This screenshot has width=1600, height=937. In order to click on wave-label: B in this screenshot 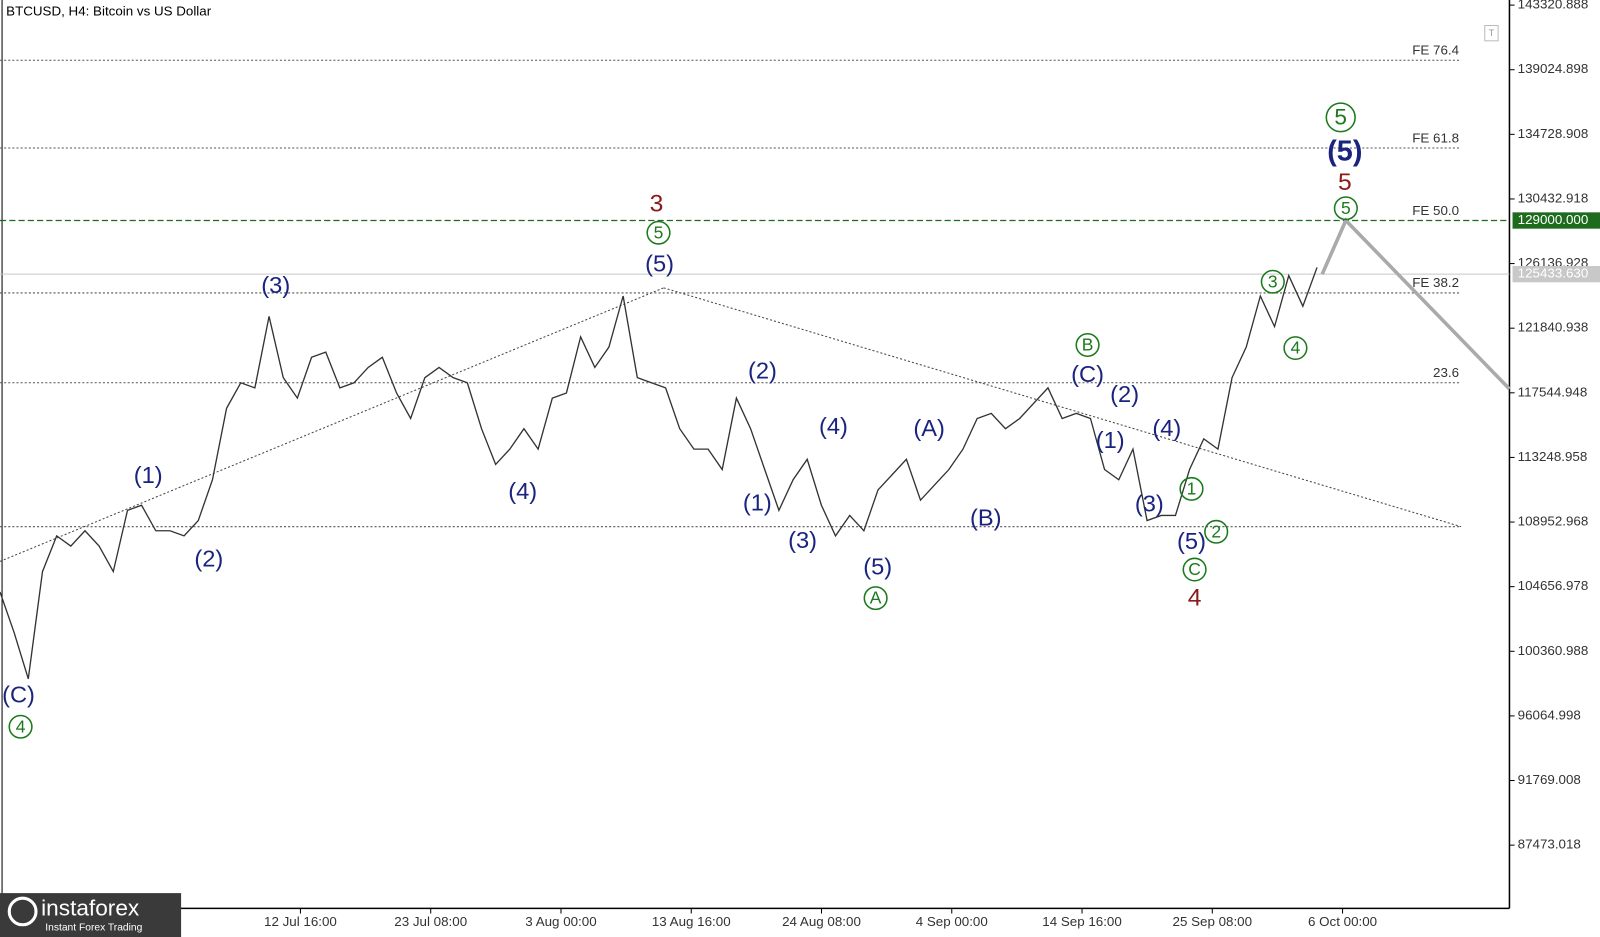, I will do `click(1088, 345)`.